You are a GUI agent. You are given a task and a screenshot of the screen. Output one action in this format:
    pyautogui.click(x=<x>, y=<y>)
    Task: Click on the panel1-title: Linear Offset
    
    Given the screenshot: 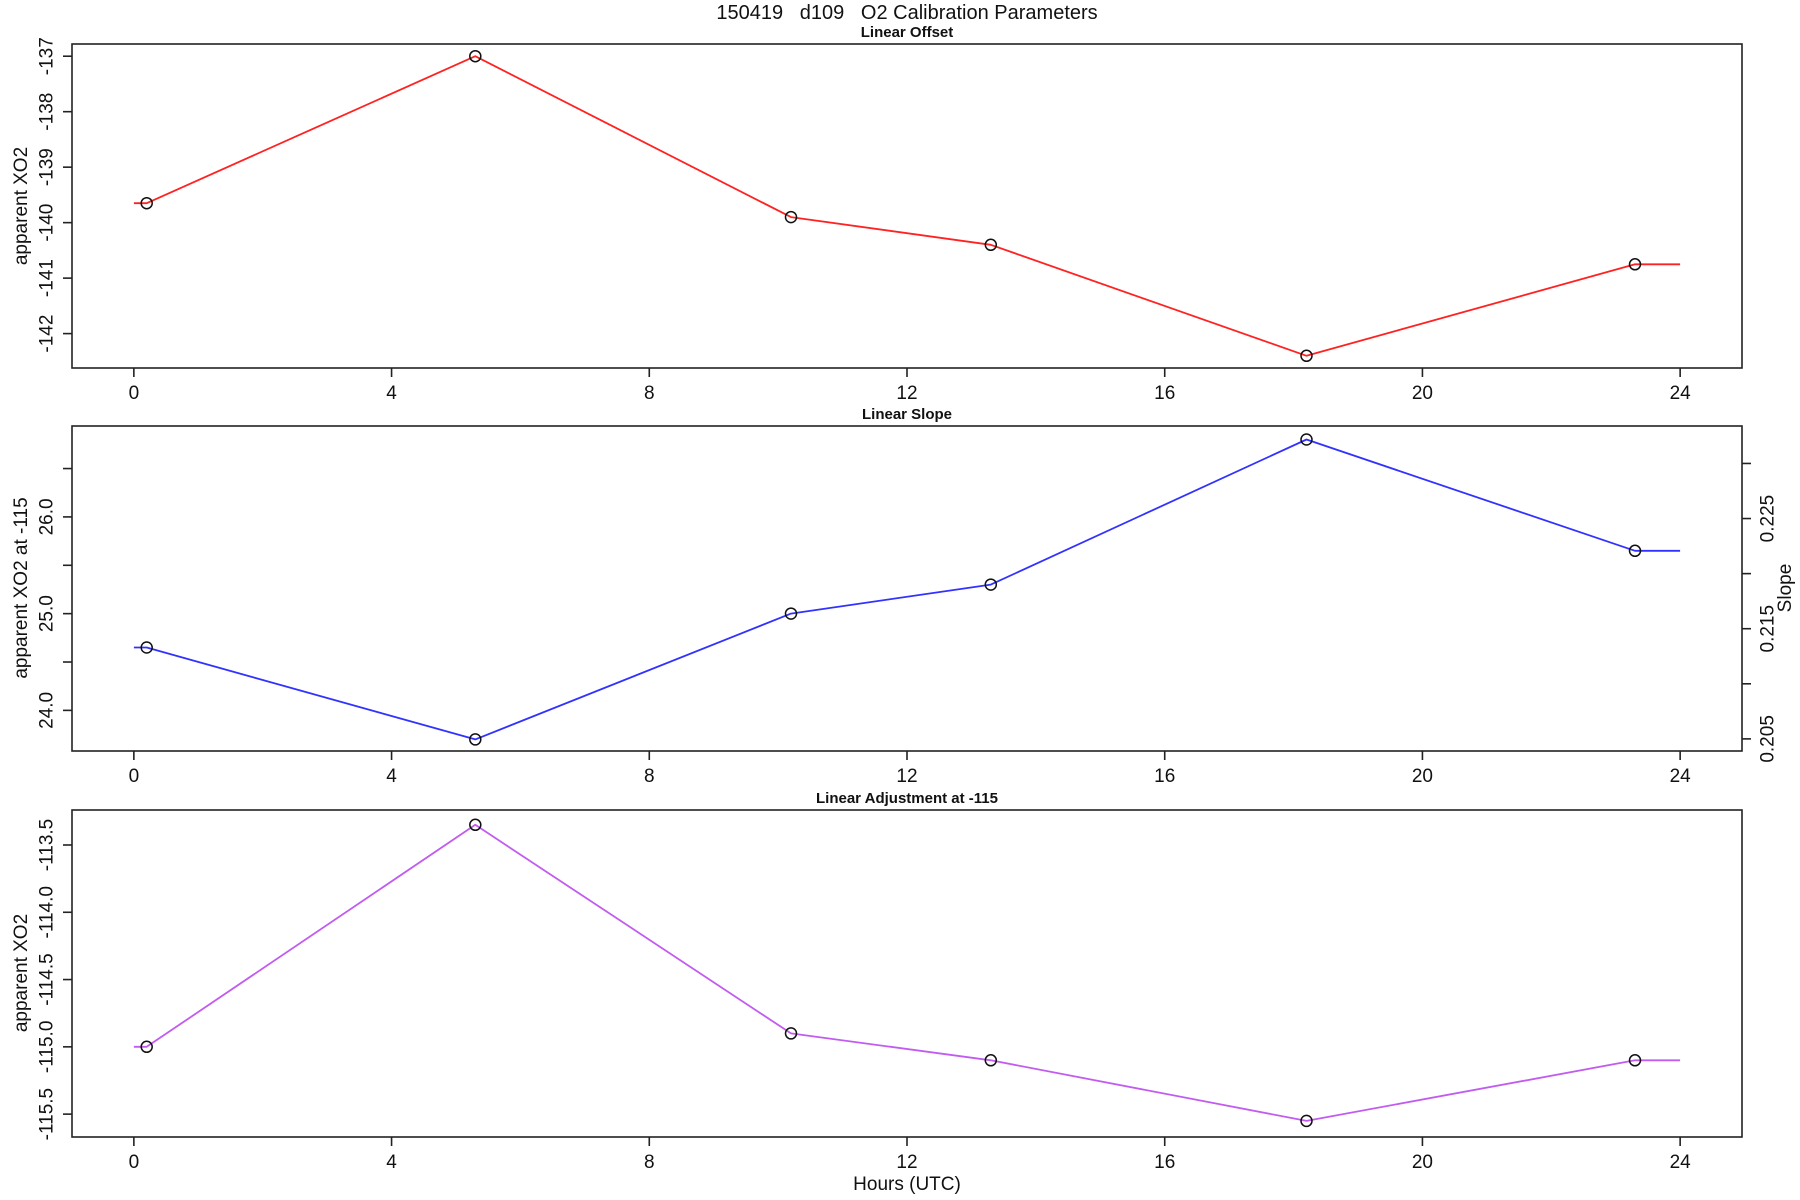 What is the action you would take?
    pyautogui.click(x=907, y=32)
    